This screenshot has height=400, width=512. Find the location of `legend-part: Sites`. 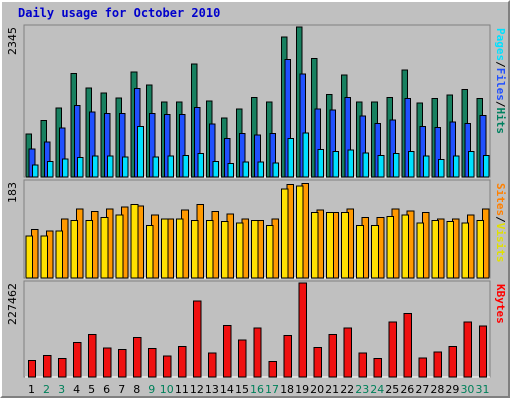

legend-part: Sites is located at coordinates (500, 199).